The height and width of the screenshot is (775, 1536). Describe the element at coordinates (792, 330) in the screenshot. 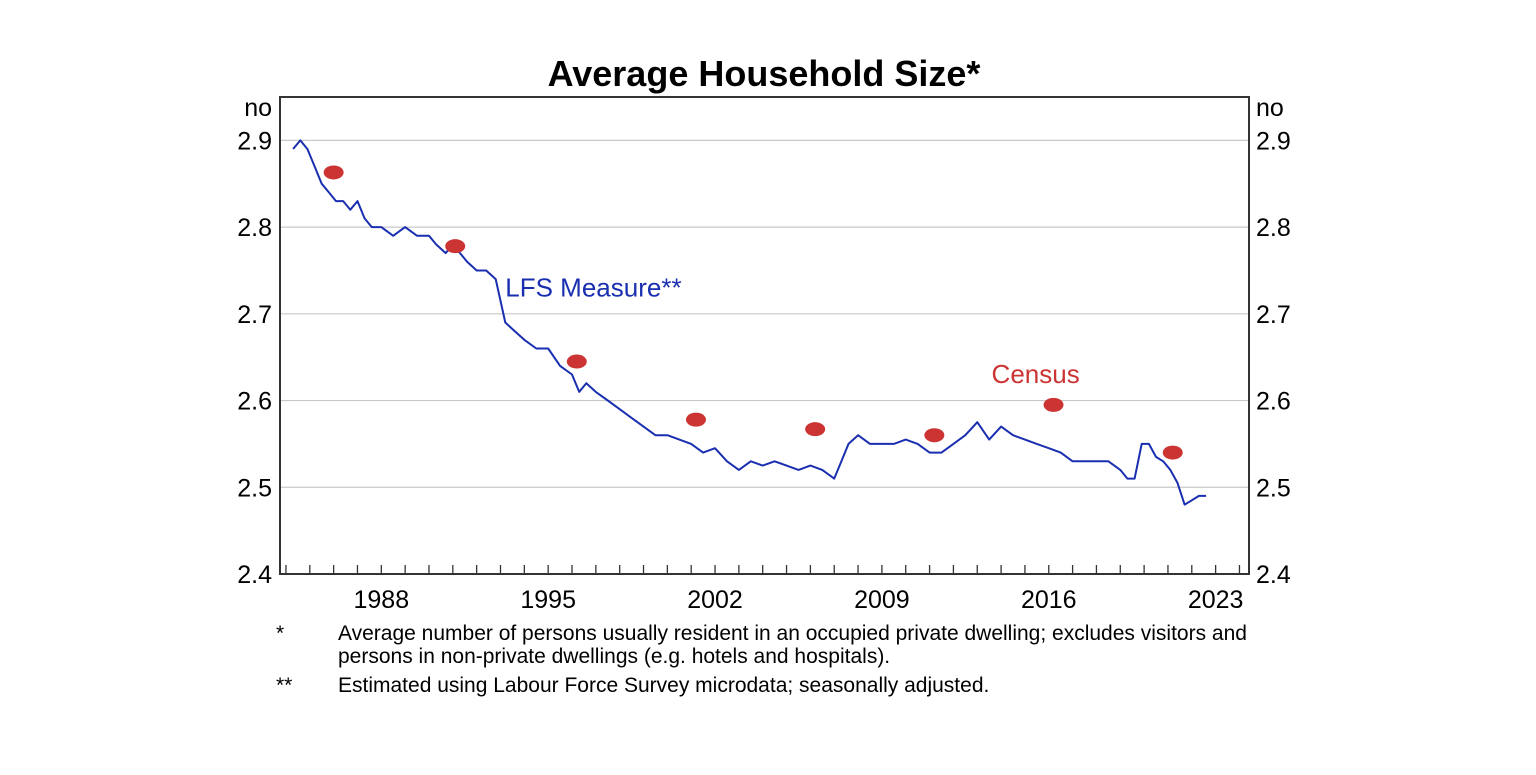

I see `series-annotations: LFS Measure** Census` at that location.